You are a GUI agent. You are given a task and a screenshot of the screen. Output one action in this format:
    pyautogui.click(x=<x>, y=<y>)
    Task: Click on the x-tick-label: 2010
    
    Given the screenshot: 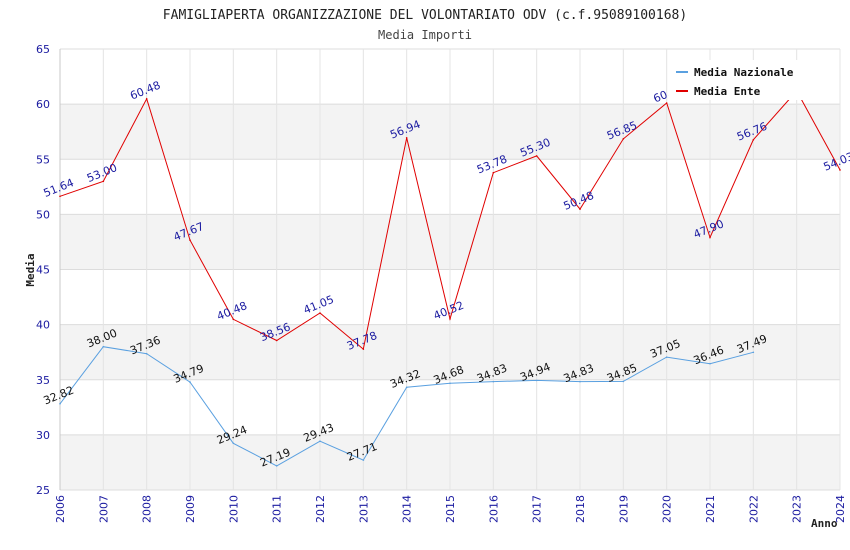 What is the action you would take?
    pyautogui.click(x=233, y=509)
    